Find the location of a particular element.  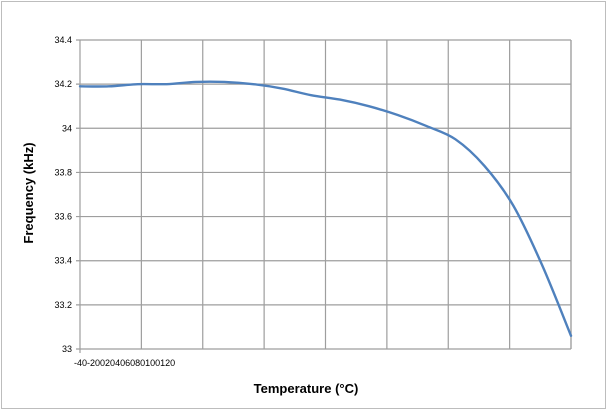

y-axis-title: Frequency (kHz) is located at coordinates (28, 192).